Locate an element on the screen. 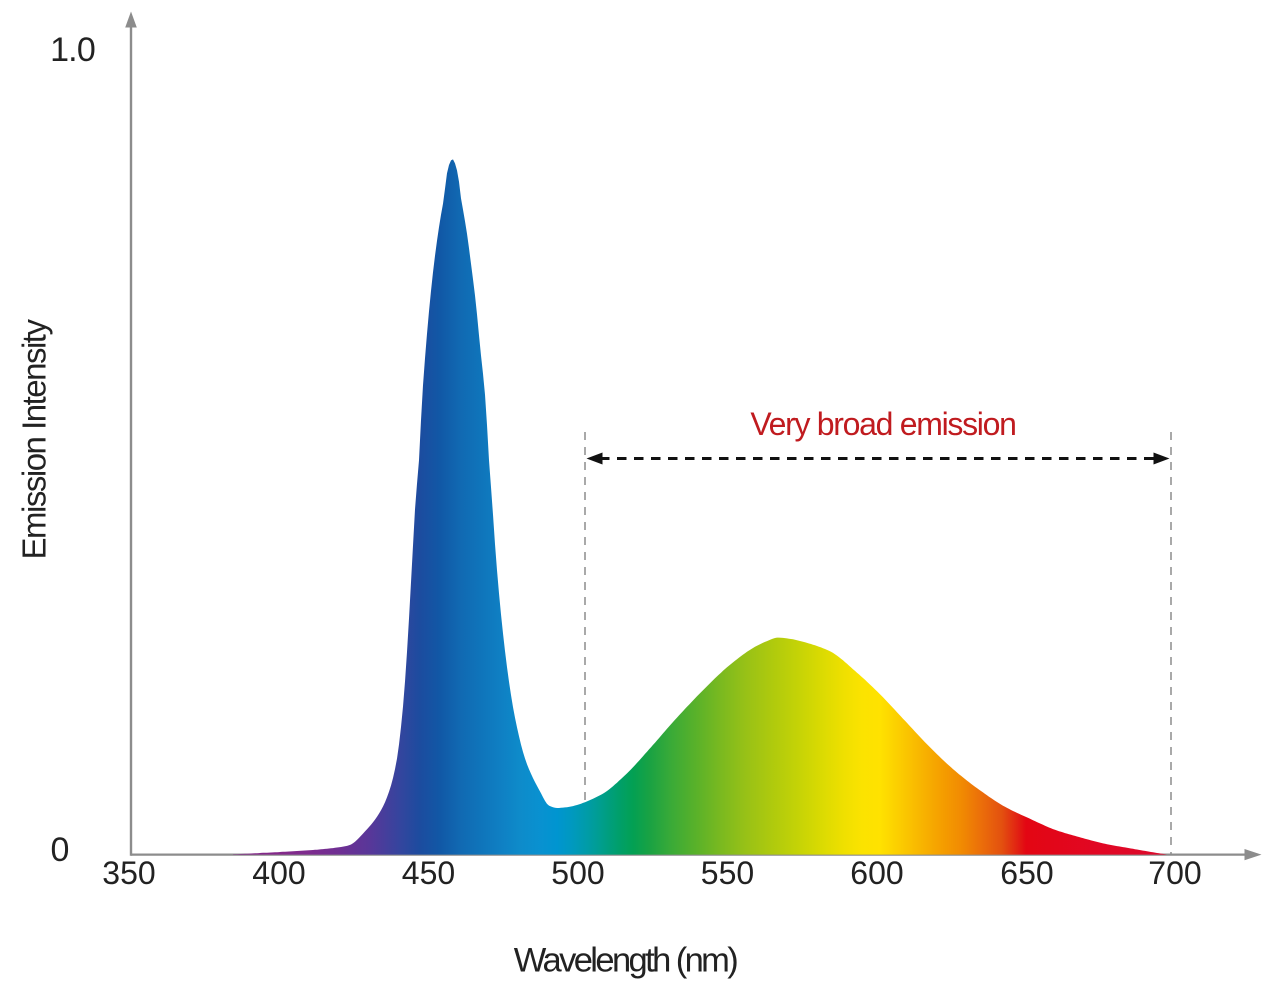 Image resolution: width=1280 pixels, height=1001 pixels. svg-text: 500 is located at coordinates (577, 873).